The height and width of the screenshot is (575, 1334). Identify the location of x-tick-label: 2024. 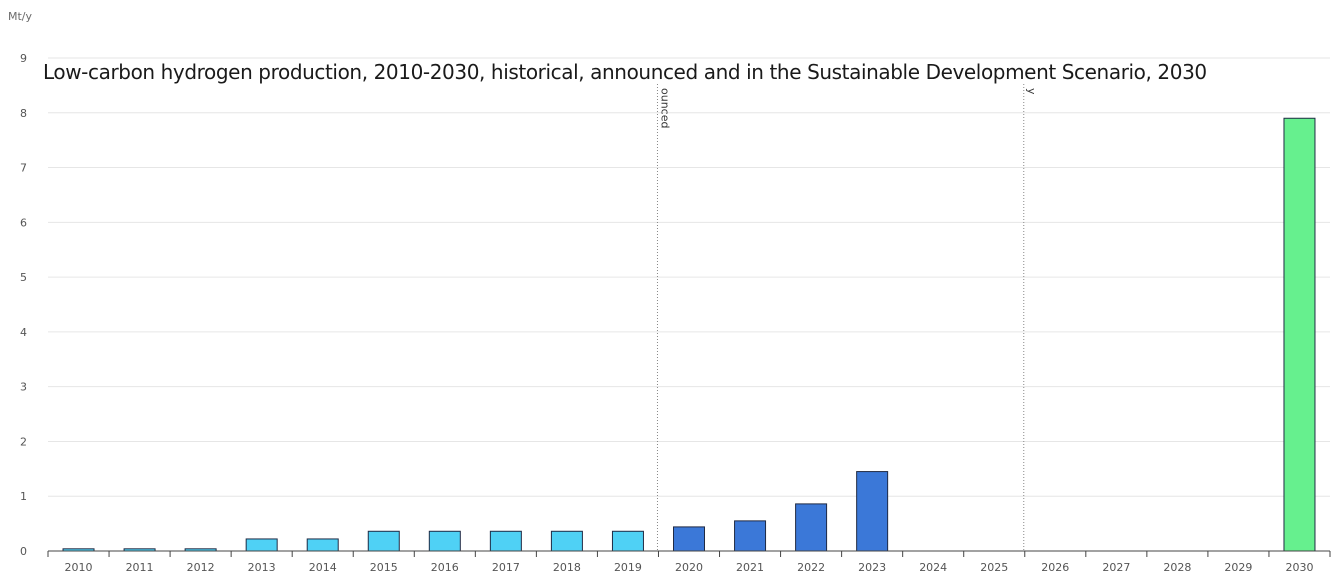
(933, 567).